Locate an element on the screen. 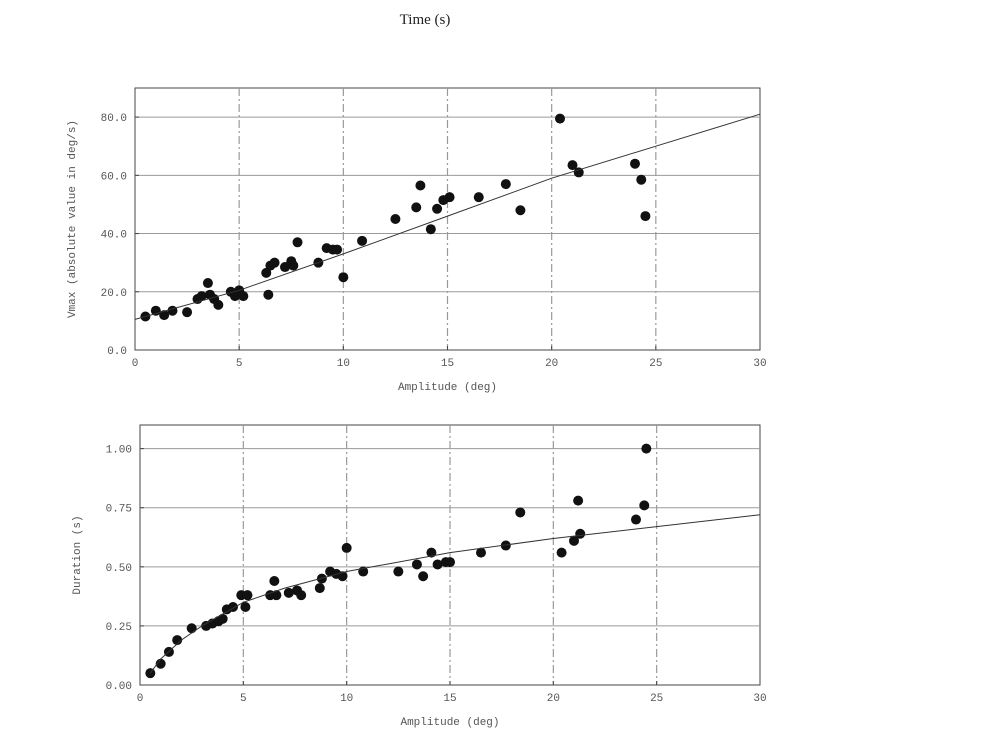  y-tick-label: 20.0 is located at coordinates (114, 294).